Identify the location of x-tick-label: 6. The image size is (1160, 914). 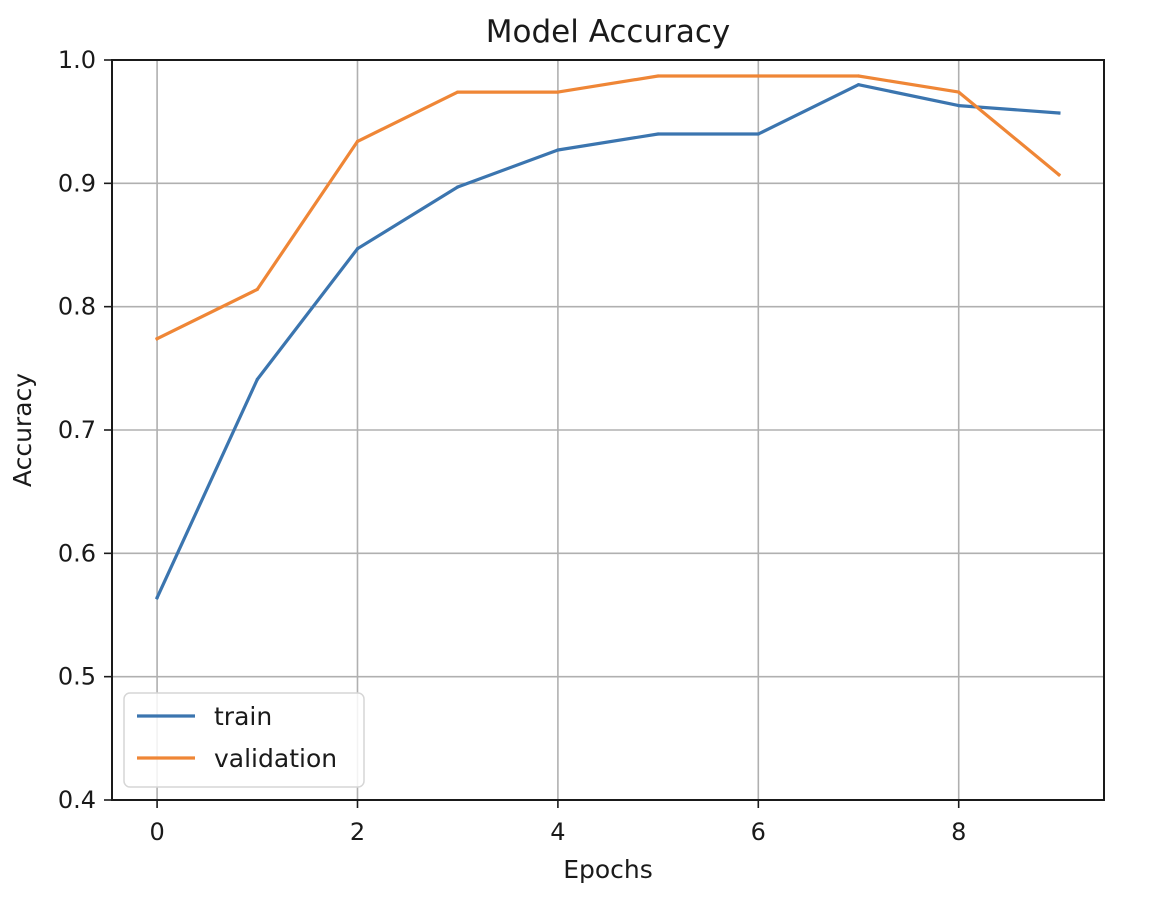
(758, 832).